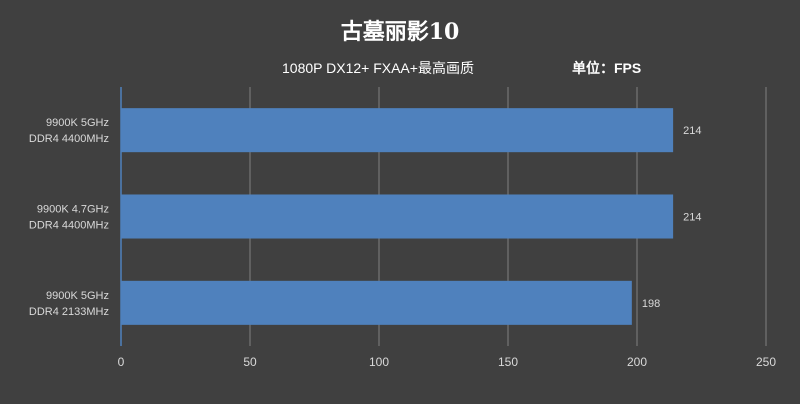  I want to click on x-tick-label: 100, so click(379, 362).